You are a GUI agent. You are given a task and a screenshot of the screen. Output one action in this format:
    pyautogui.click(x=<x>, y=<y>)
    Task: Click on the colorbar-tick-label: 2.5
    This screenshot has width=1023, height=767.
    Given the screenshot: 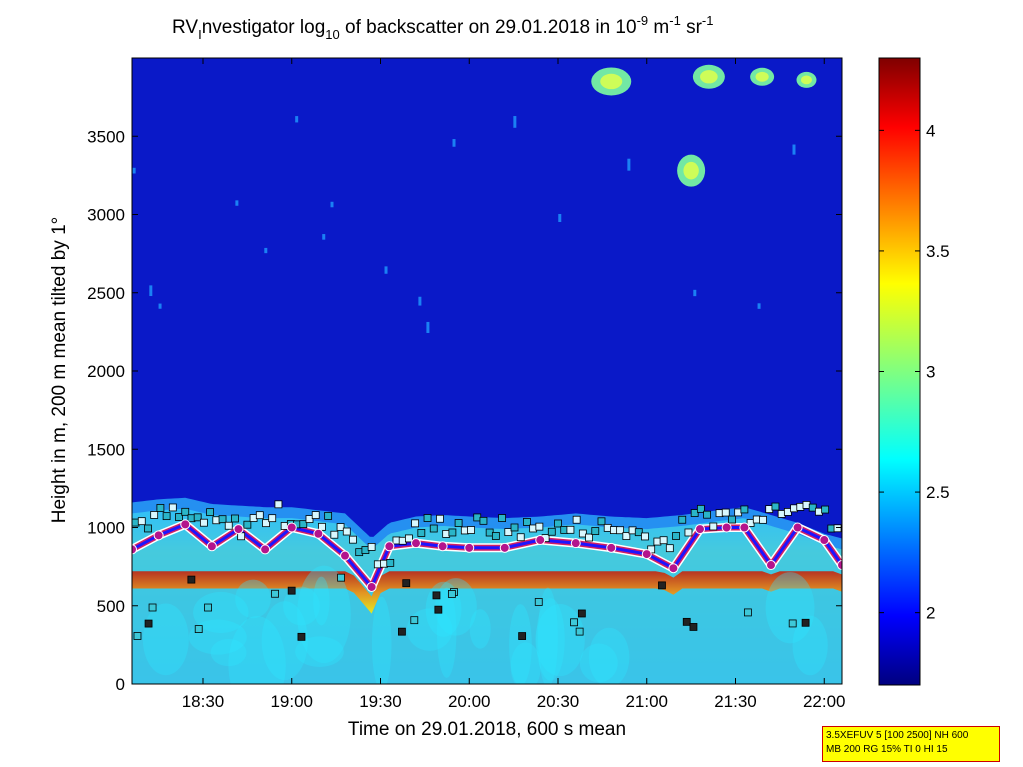 What is the action you would take?
    pyautogui.click(x=938, y=492)
    